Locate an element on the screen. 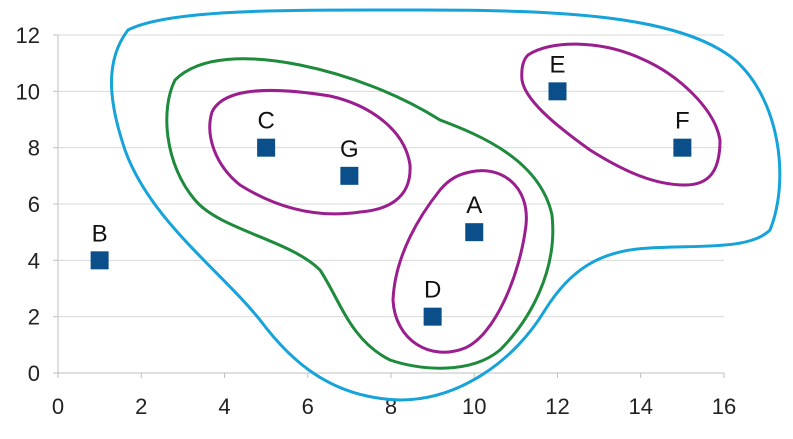 The width and height of the screenshot is (793, 439). data-point-d is located at coordinates (432, 316).